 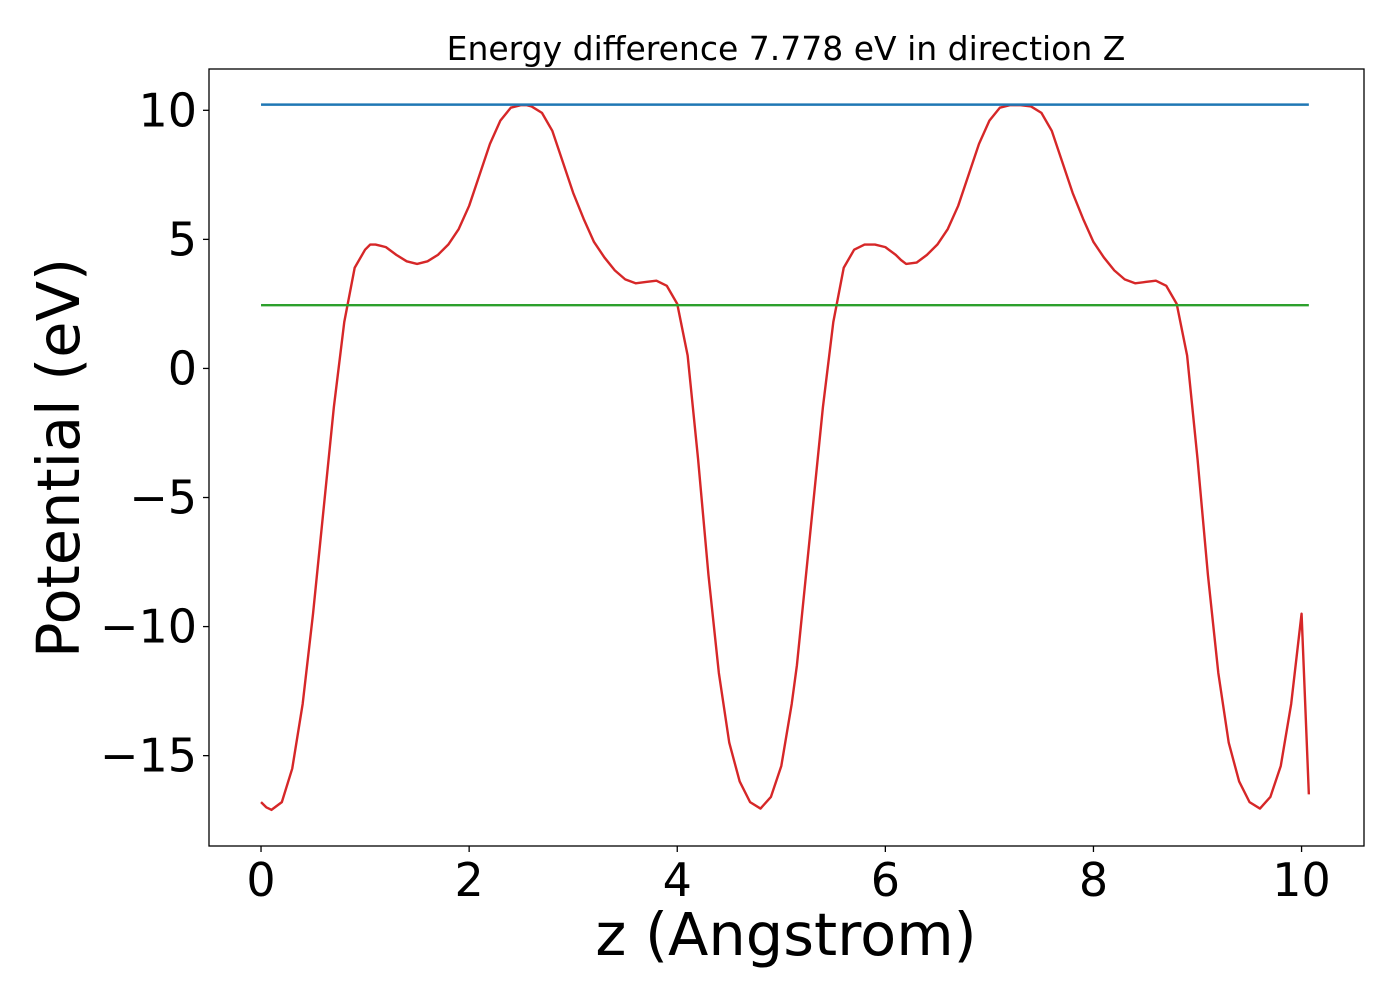 I want to click on x-axis-label: z (Angstrom), so click(x=785, y=934).